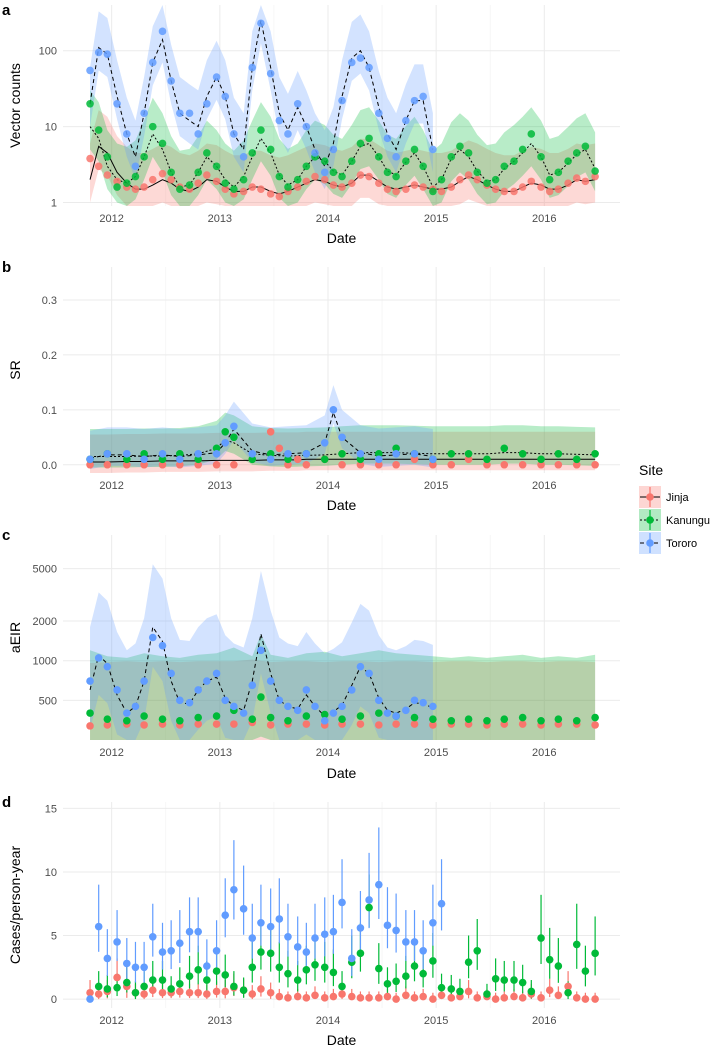 This screenshot has width=724, height=1049. Describe the element at coordinates (220, 1021) in the screenshot. I see `x-tick-label: 2013` at that location.